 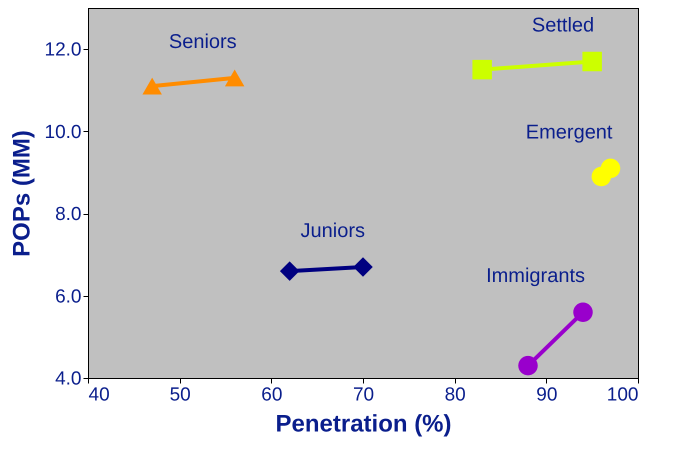 I want to click on series-label: Emergent, so click(x=569, y=132).